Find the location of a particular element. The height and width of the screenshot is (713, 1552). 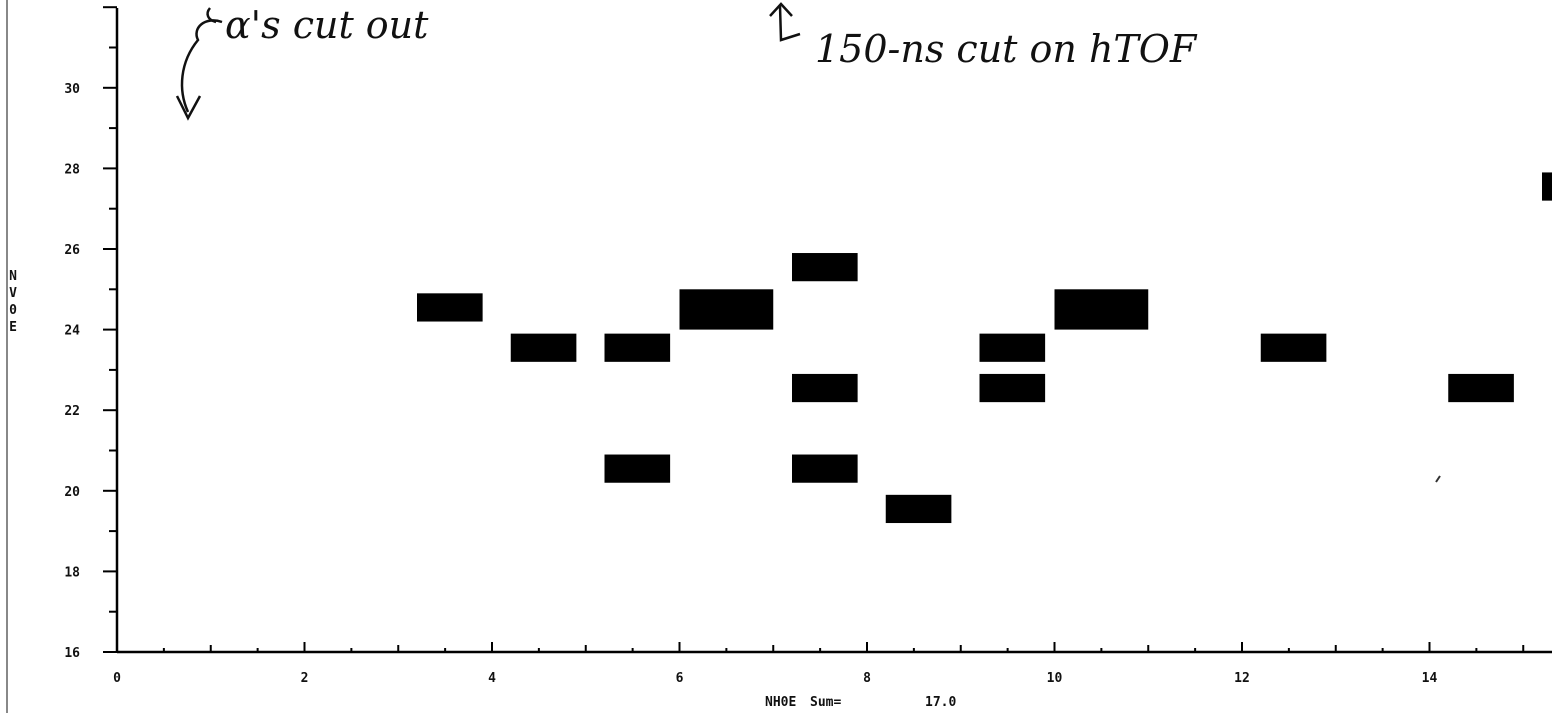

y-axis-title-letter: E is located at coordinates (13, 327).